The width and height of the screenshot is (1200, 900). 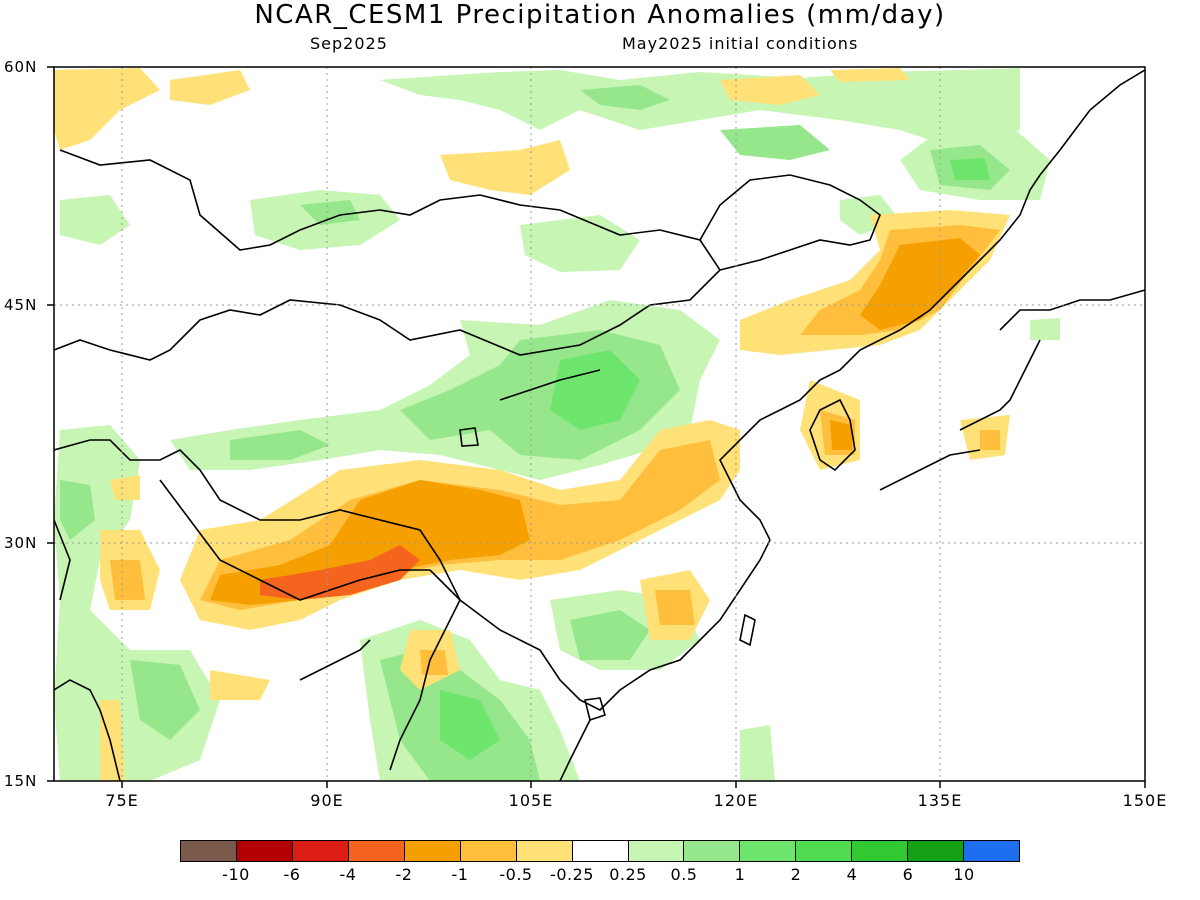 I want to click on colorbar-label: -10, so click(x=236, y=874).